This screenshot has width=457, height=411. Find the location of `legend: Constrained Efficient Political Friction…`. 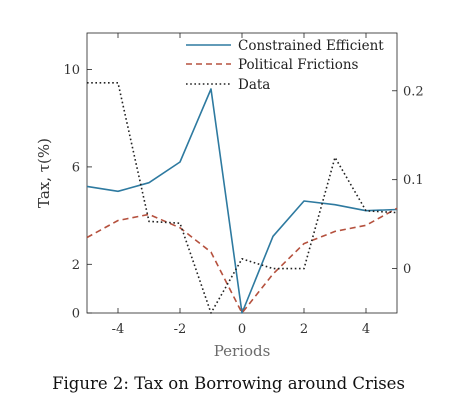

legend: Constrained Efficient Political Friction… is located at coordinates (285, 65).